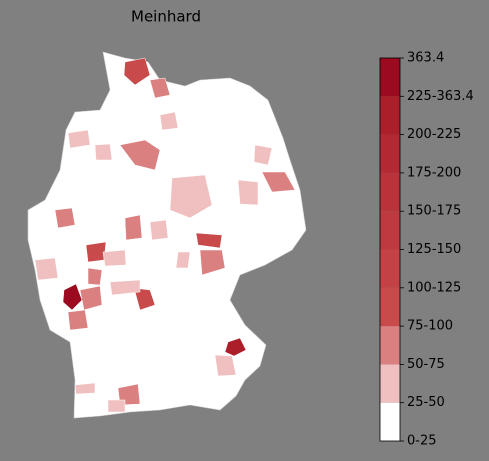 The height and width of the screenshot is (461, 489). Describe the element at coordinates (166, 17) in the screenshot. I see `map-title: Meinhard` at that location.